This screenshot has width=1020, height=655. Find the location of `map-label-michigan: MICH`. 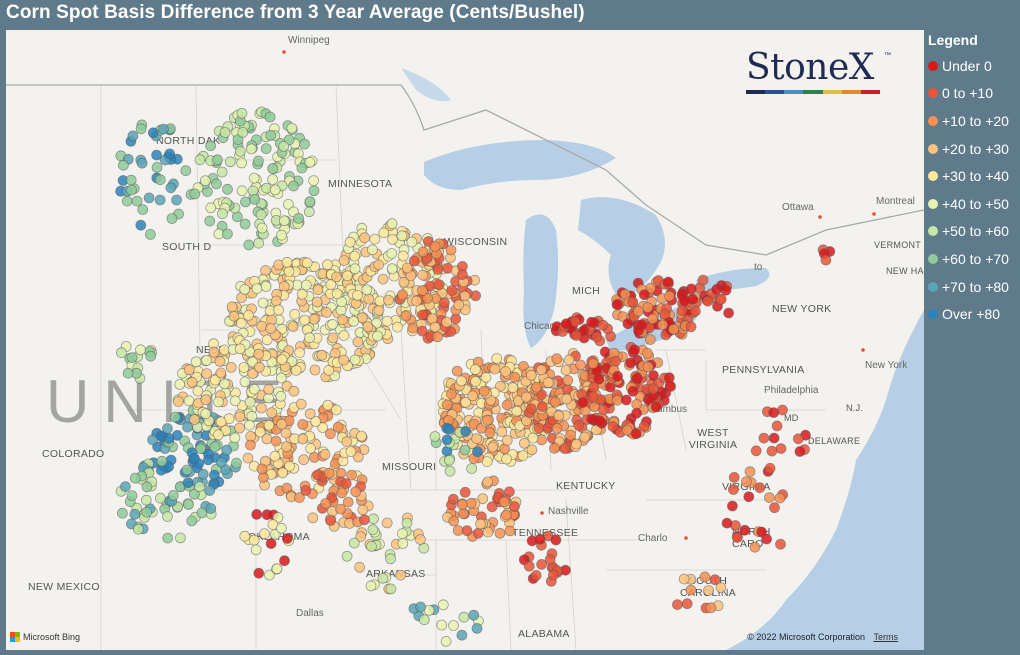

map-label-michigan: MICH is located at coordinates (586, 291).